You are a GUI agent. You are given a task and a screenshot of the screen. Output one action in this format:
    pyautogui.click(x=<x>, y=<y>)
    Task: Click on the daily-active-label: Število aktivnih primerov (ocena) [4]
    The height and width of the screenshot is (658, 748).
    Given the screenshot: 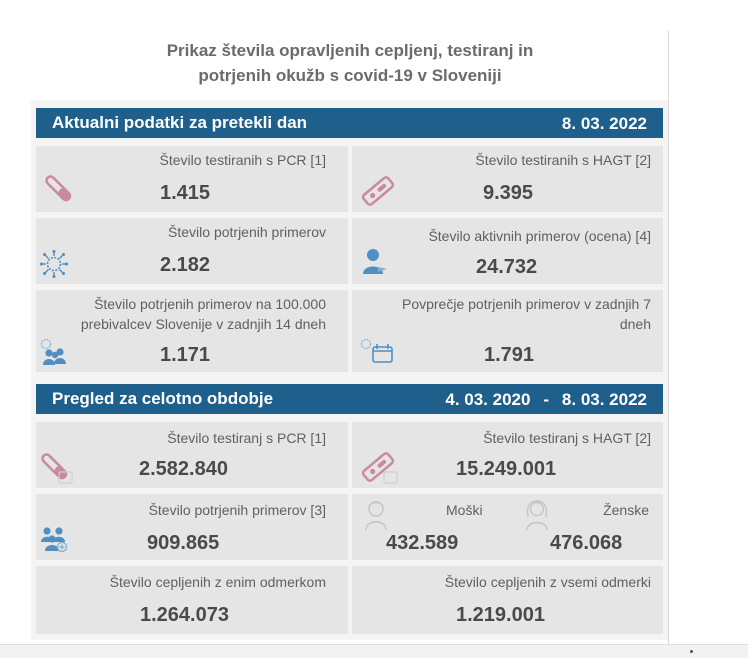 What is the action you would take?
    pyautogui.click(x=539, y=236)
    